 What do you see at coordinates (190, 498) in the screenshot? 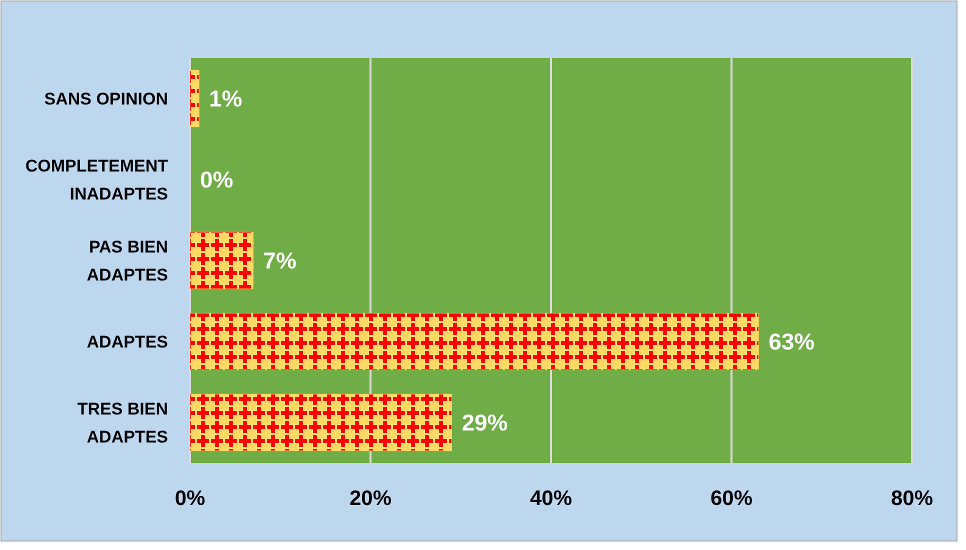
I see `x-tick-label: 0%` at bounding box center [190, 498].